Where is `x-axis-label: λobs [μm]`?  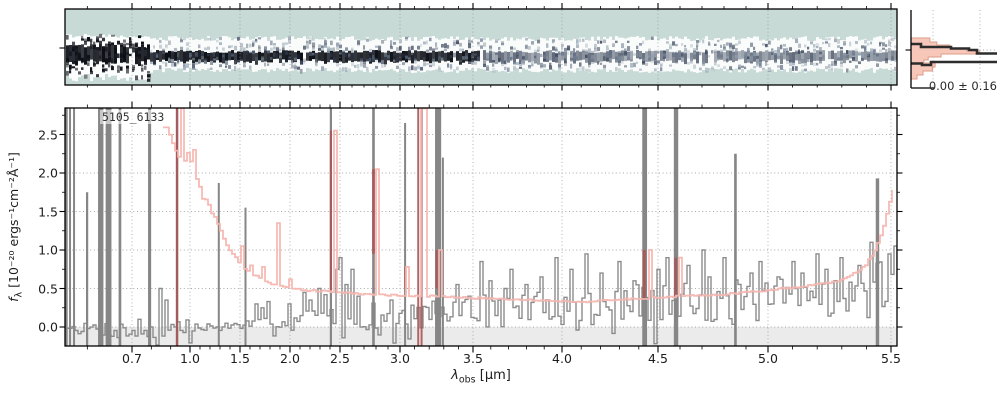 x-axis-label: λobs [μm] is located at coordinates (481, 377).